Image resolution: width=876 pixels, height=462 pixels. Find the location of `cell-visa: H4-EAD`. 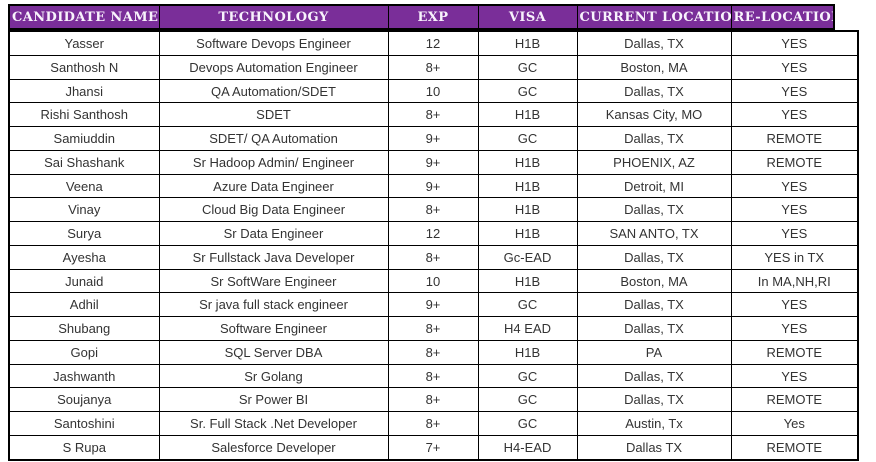

cell-visa: H4-EAD is located at coordinates (527, 447).